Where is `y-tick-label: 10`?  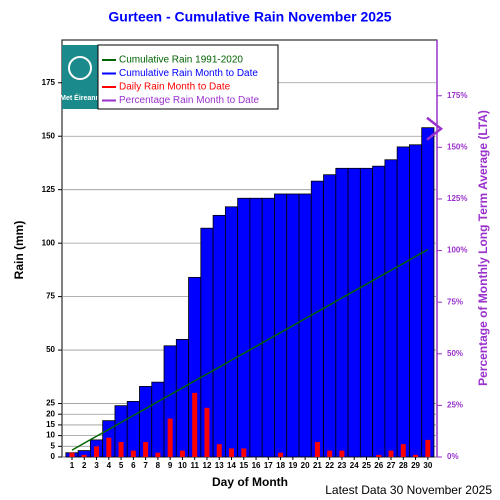 y-tick-label: 10 is located at coordinates (50, 435).